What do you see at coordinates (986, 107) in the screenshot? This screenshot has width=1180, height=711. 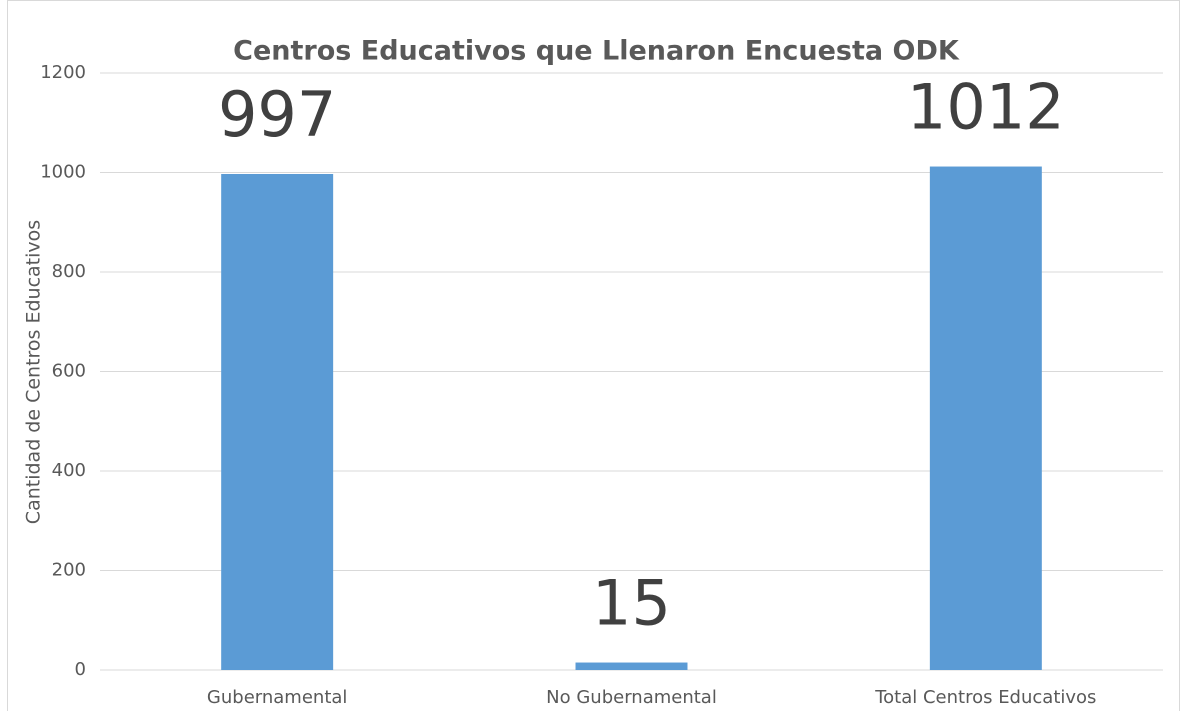 I see `data-label: 1012` at bounding box center [986, 107].